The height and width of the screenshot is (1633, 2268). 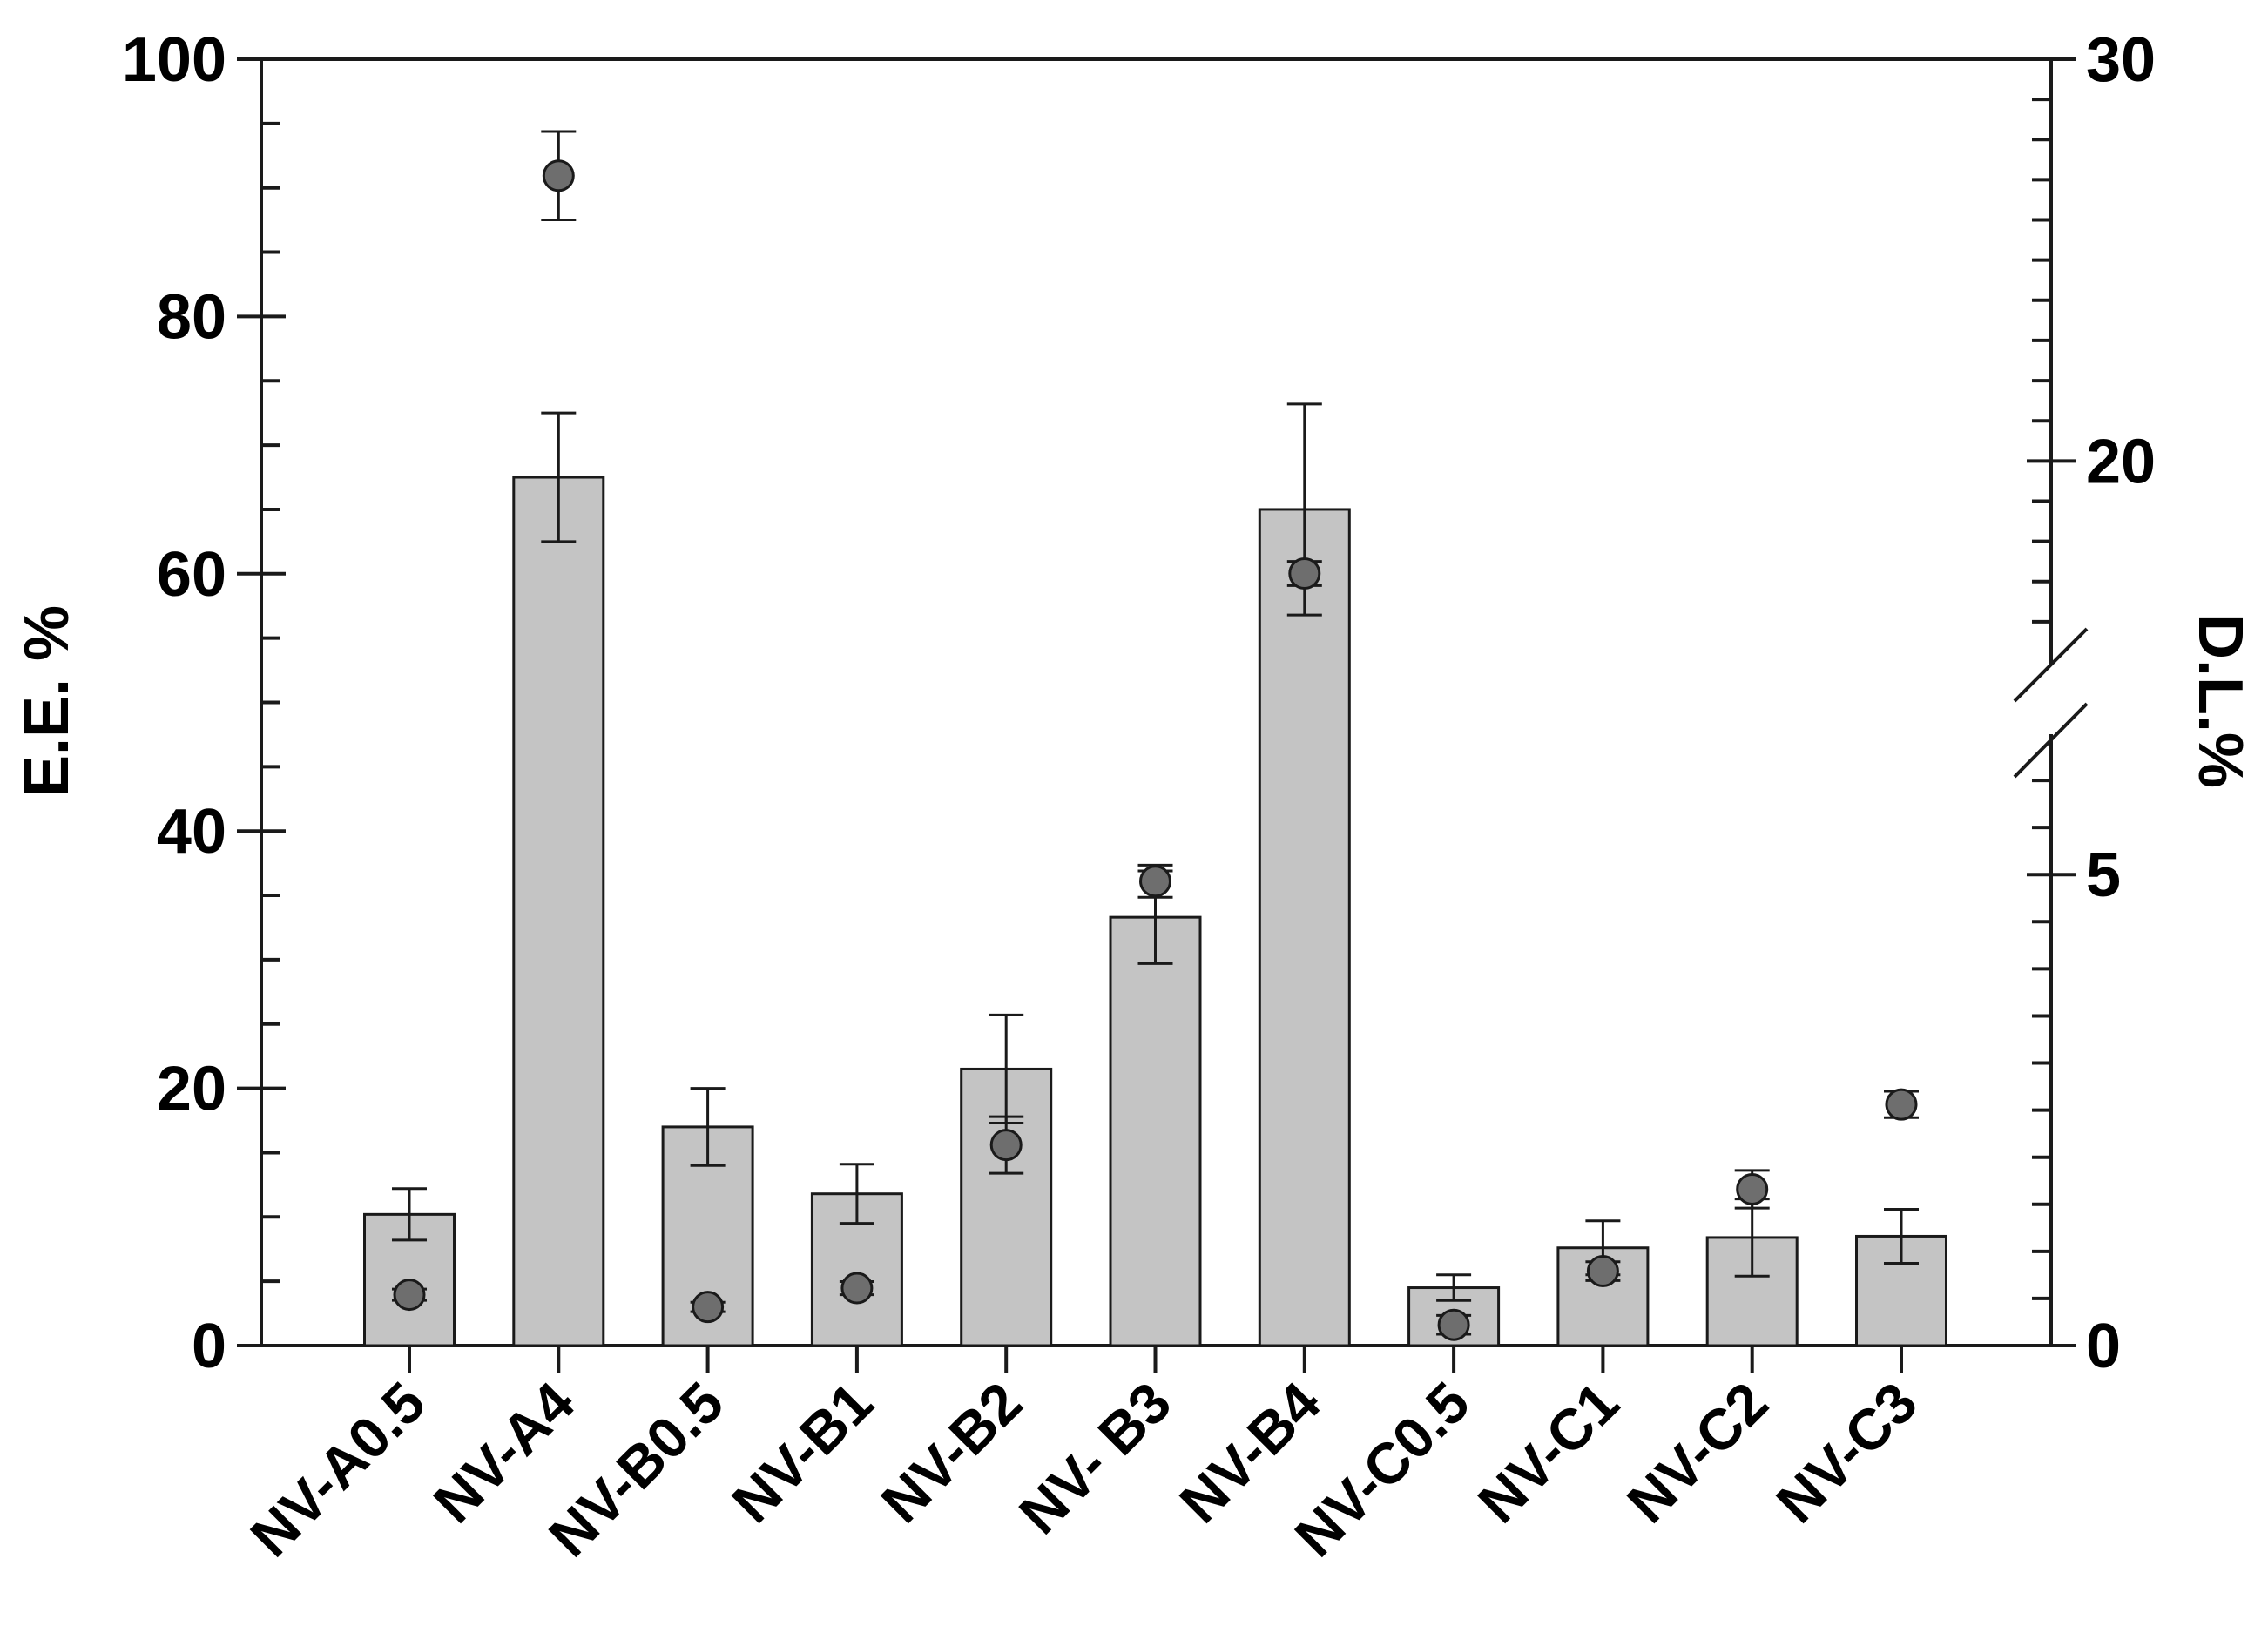 What do you see at coordinates (191, 1089) in the screenshot?
I see `y-tick-label: 20` at bounding box center [191, 1089].